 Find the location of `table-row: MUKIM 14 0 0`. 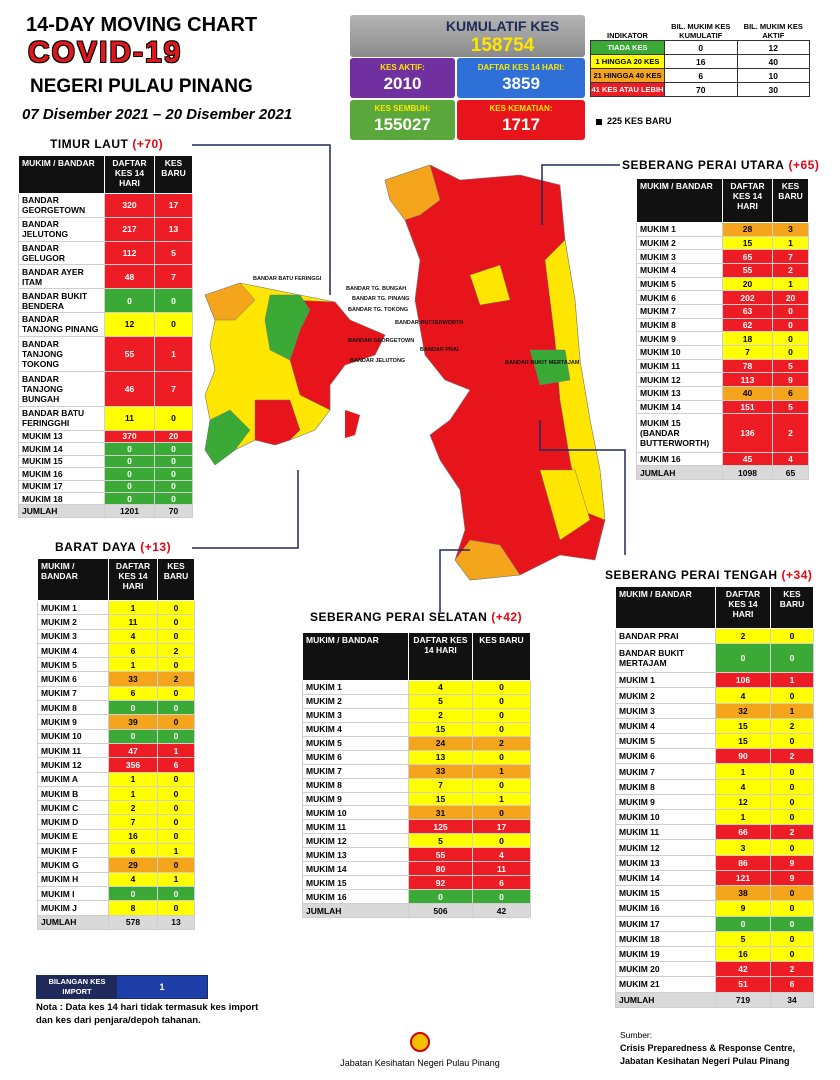

table-row: MUKIM 14 0 0 is located at coordinates (105, 449).